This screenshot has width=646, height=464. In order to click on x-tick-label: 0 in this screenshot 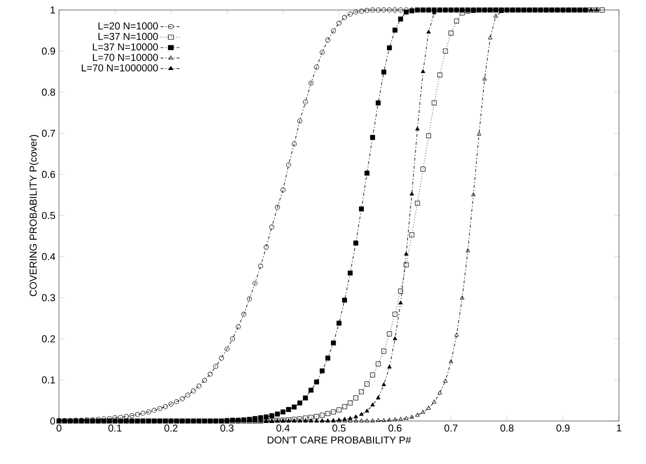, I will do `click(59, 428)`.